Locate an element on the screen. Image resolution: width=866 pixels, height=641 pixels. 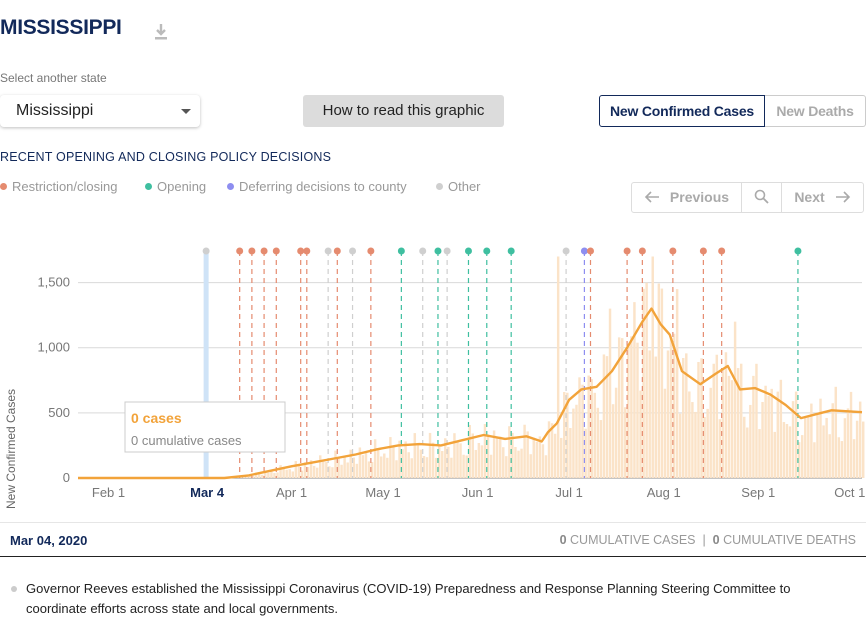
x-tick-label: Jul 1 is located at coordinates (568, 492).